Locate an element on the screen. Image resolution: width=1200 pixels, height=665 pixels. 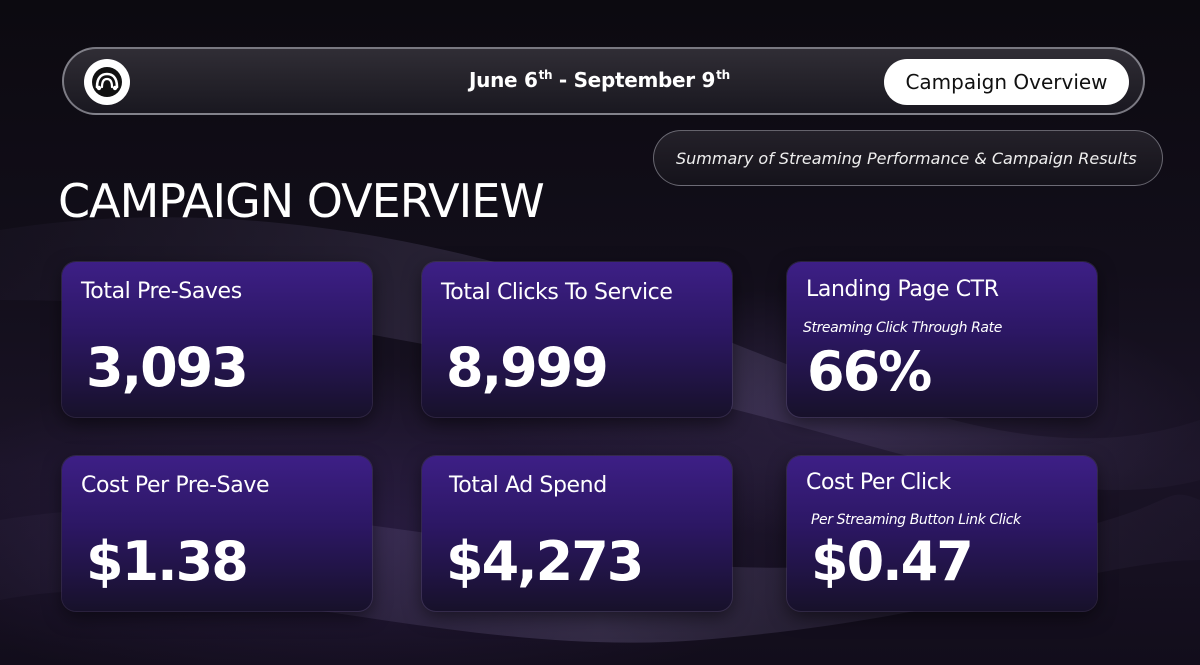
card-total-clicks-to-service: Total Clicks To Service 8,999 is located at coordinates (577, 339).